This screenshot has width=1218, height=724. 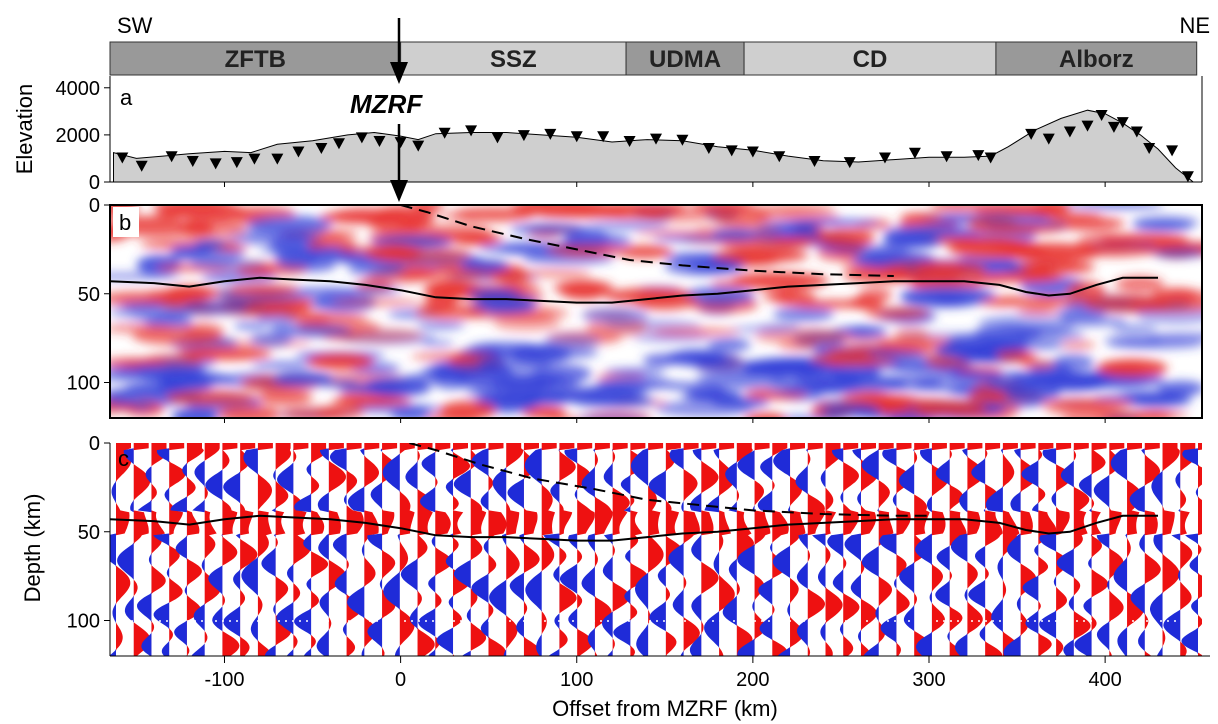 What do you see at coordinates (669, 480) in the screenshot?
I see `slab-line-c` at bounding box center [669, 480].